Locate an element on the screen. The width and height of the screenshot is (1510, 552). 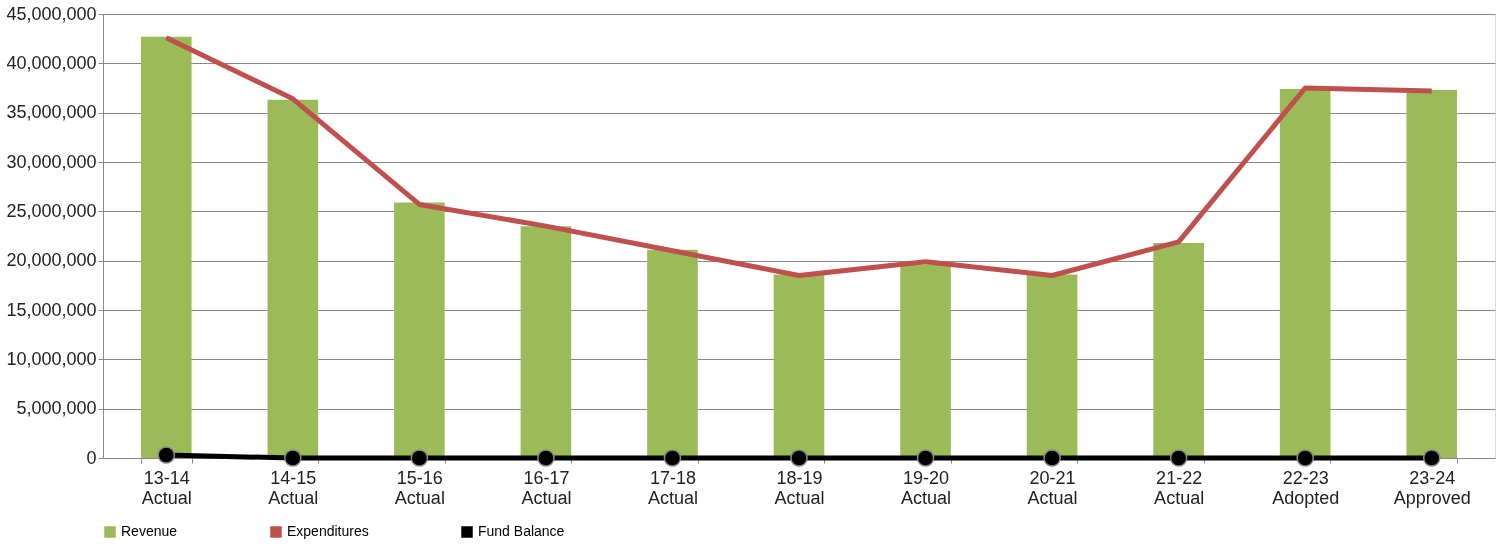
y-tick-label: 35,000,000 is located at coordinates (51, 112).